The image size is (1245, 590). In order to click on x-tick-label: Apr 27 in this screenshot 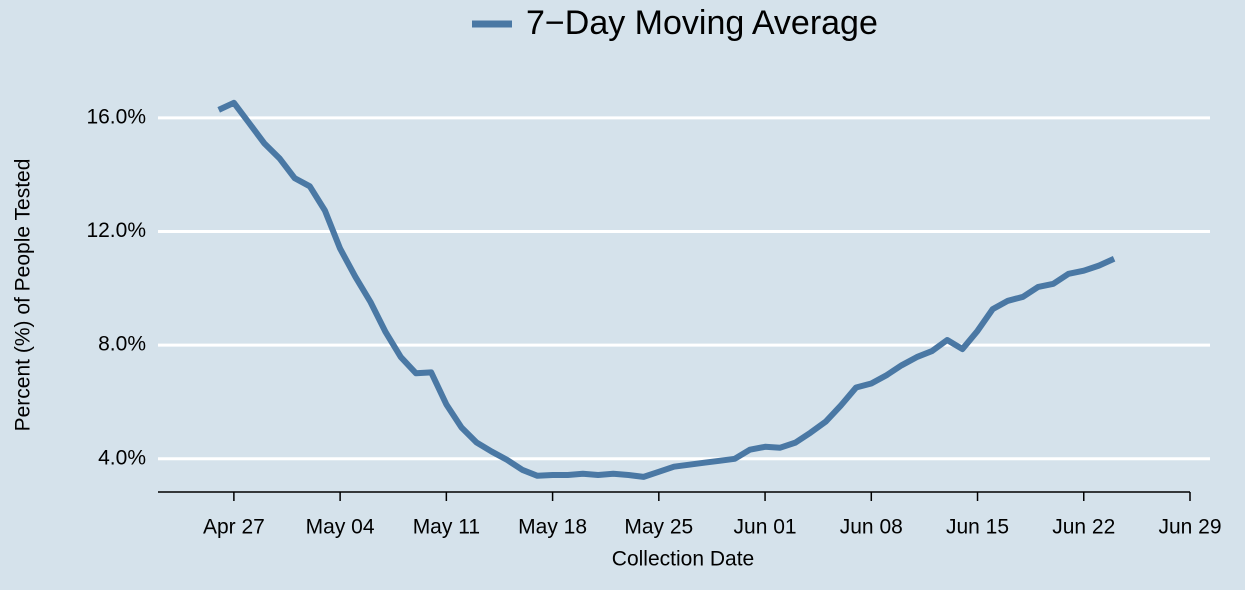, I will do `click(234, 527)`.